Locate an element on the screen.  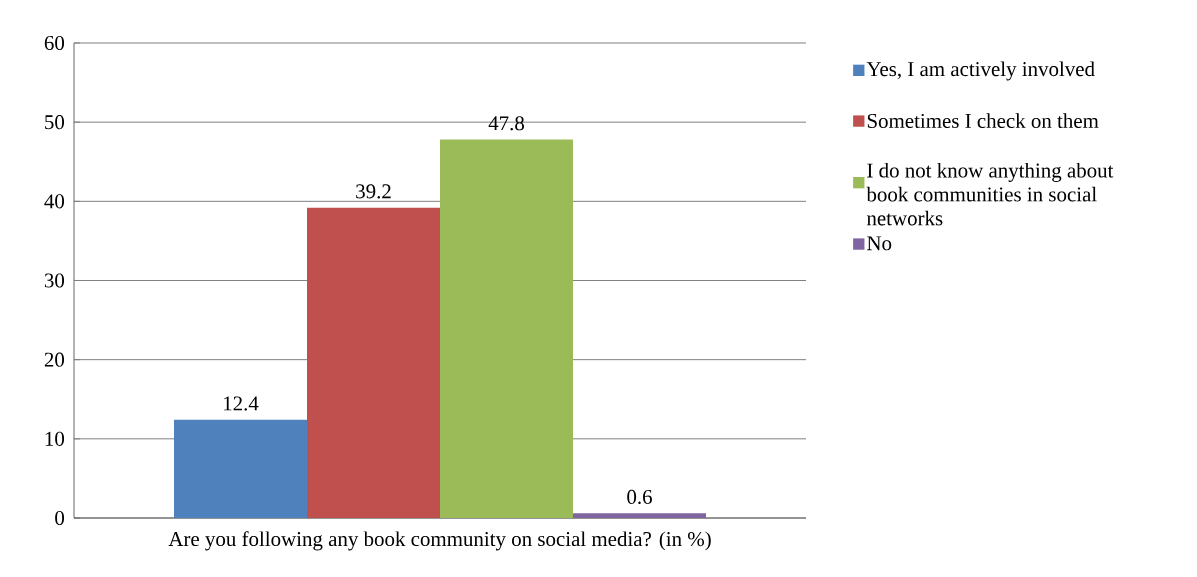
y-tick-label: 20 is located at coordinates (54, 359).